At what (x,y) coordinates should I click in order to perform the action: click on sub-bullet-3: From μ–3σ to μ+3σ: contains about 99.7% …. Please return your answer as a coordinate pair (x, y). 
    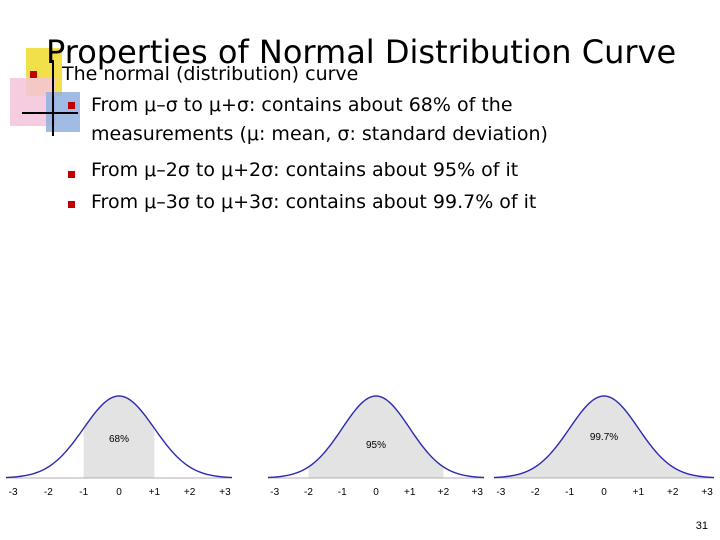
    Looking at the image, I should click on (314, 202).